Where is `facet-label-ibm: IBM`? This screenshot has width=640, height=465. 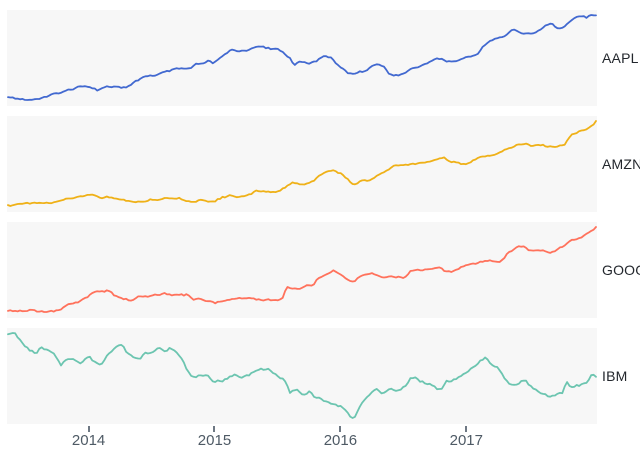
facet-label-ibm: IBM is located at coordinates (615, 376).